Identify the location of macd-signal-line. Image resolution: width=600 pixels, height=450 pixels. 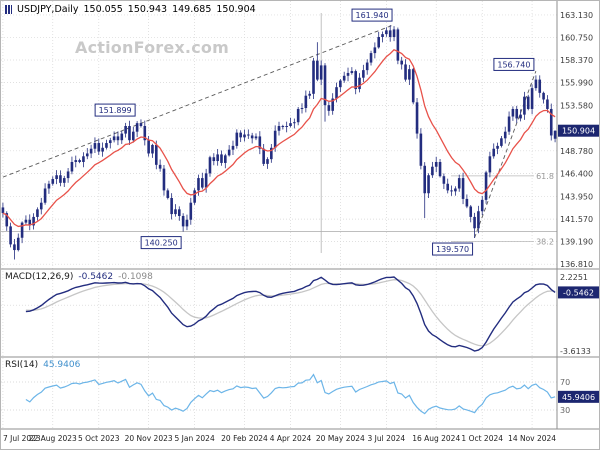
(290, 313).